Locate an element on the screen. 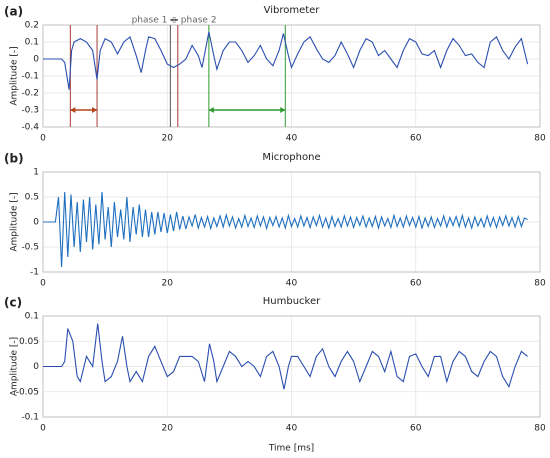 Image resolution: width=550 pixels, height=458 pixels. y-tick-label: 0.05 is located at coordinates (29, 342).